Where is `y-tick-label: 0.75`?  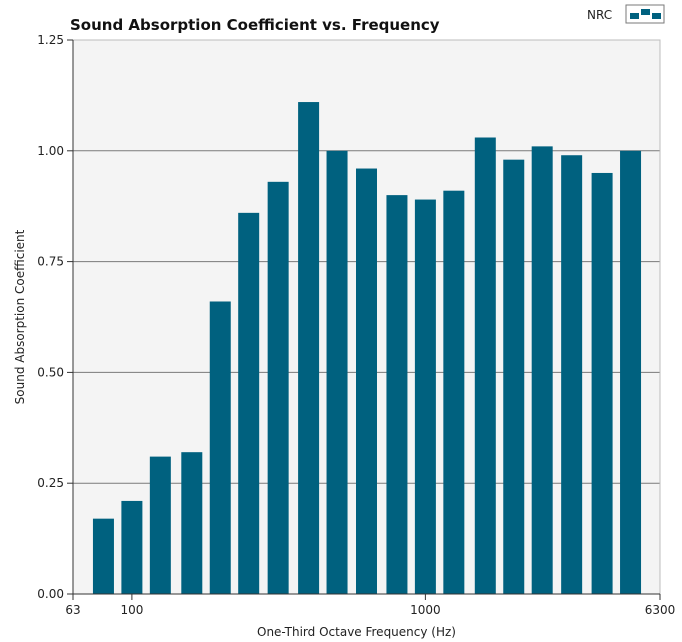 y-tick-label: 0.75 is located at coordinates (50, 262).